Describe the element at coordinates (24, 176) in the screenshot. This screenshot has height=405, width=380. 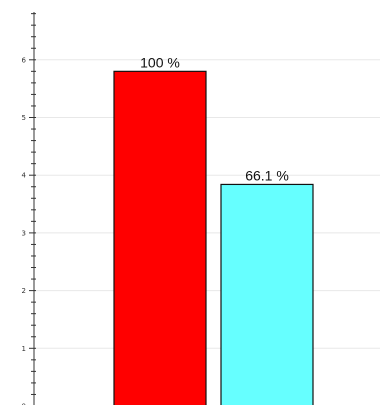
I see `y-tick-label-4: 4` at that location.